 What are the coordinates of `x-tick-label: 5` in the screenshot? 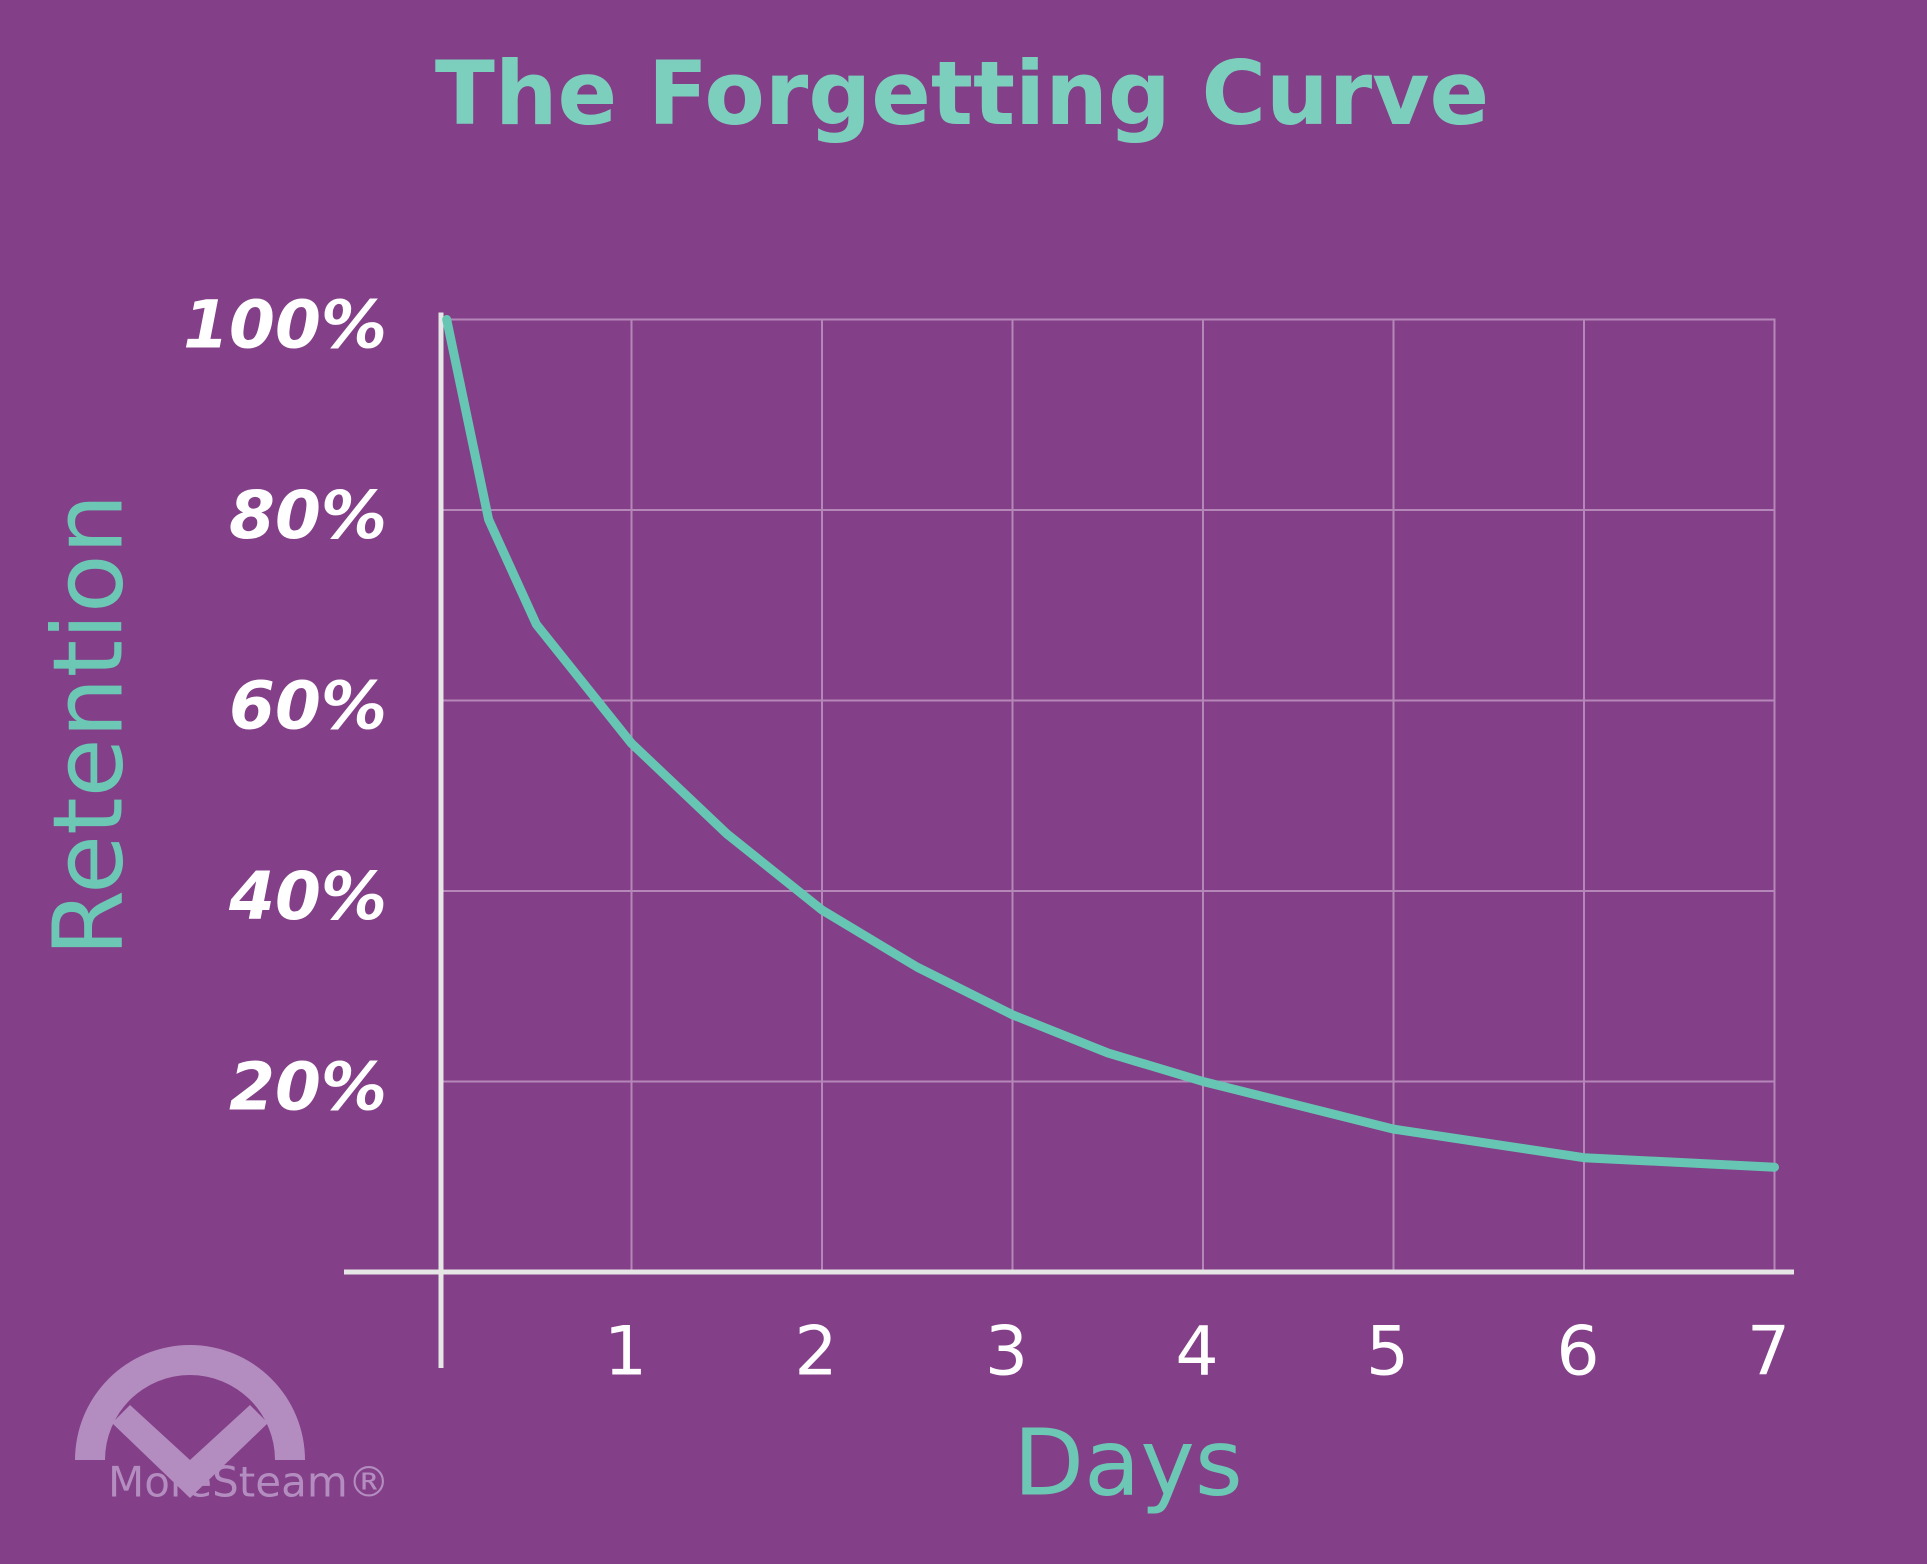 It's located at (1387, 1352).